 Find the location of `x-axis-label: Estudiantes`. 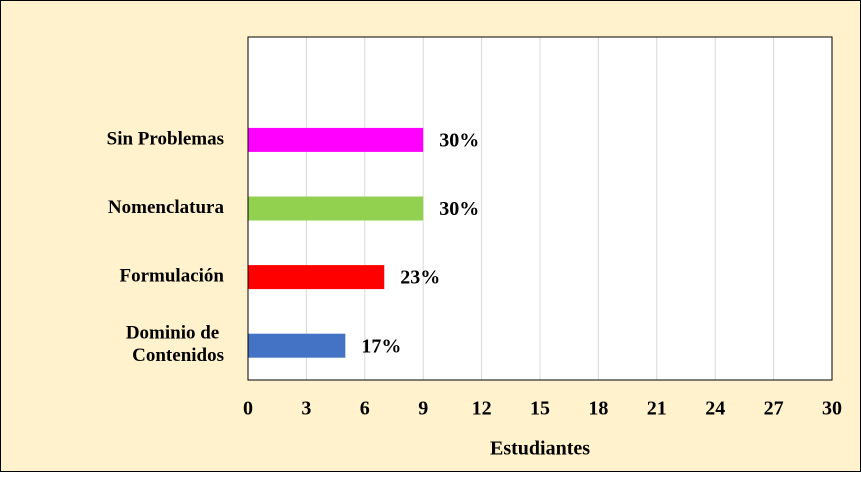

x-axis-label: Estudiantes is located at coordinates (540, 449).